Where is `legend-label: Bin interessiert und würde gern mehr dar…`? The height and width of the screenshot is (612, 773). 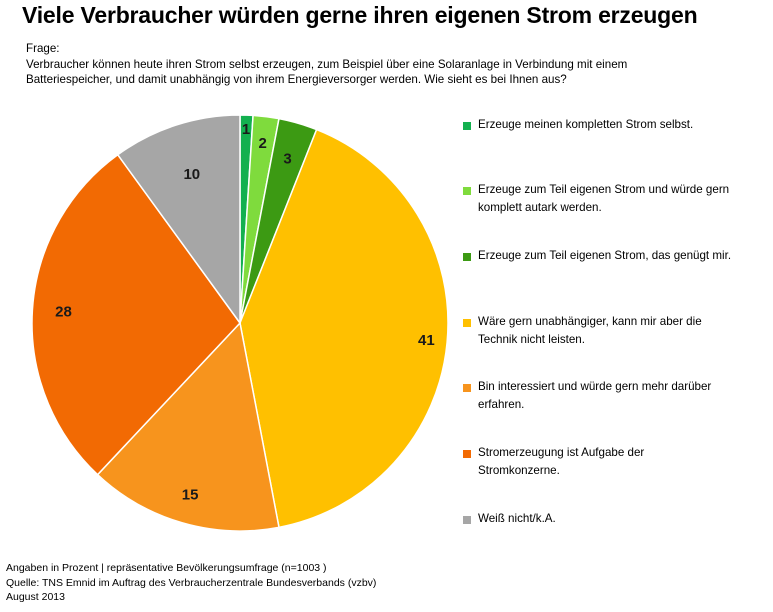
legend-label: Bin interessiert und würde gern mehr dar… is located at coordinates (595, 395).